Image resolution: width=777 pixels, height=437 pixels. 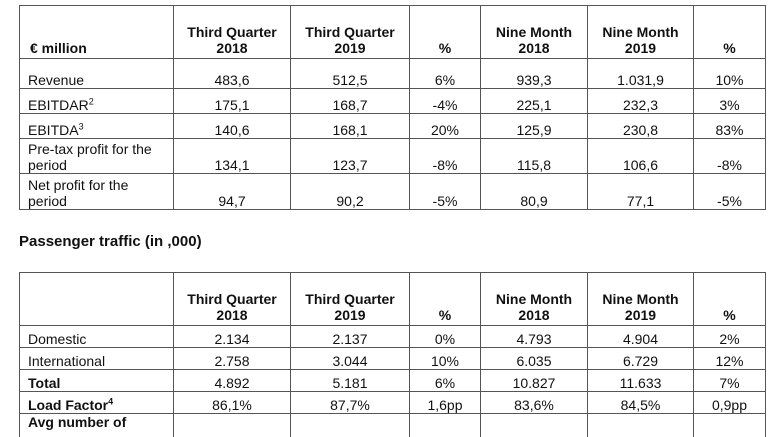 I want to click on table-cell: 3%, so click(x=729, y=101).